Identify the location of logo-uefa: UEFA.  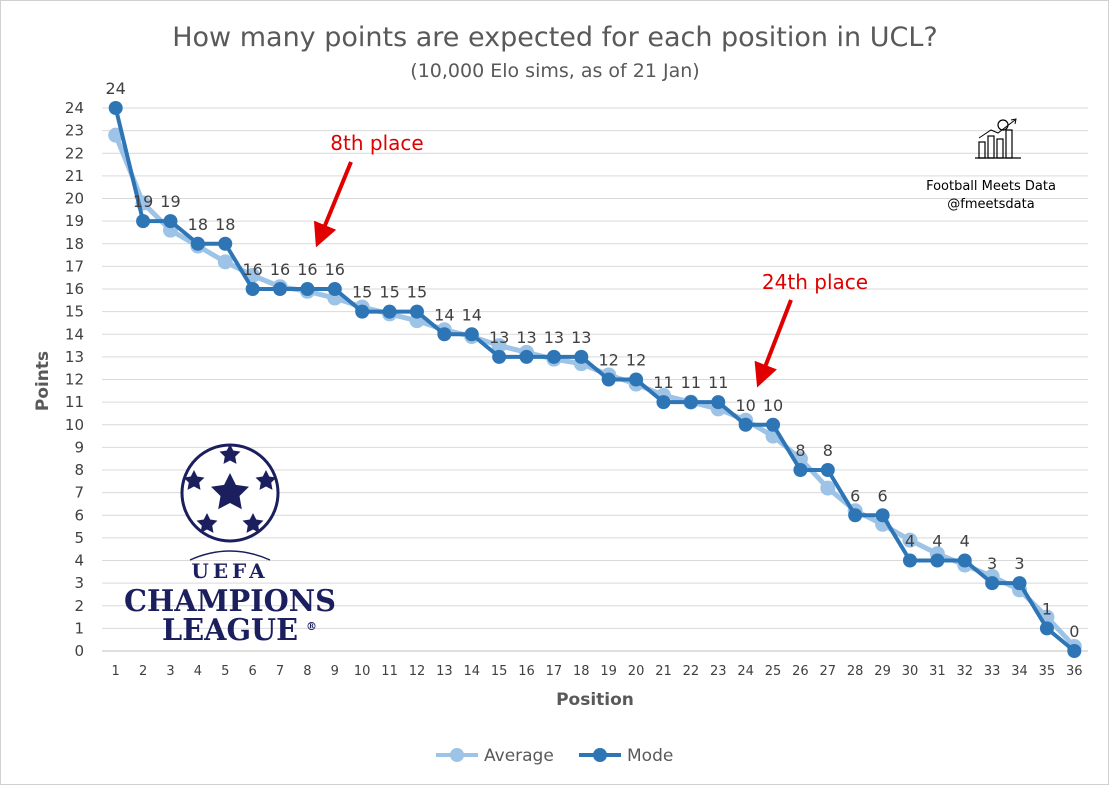
(229, 571).